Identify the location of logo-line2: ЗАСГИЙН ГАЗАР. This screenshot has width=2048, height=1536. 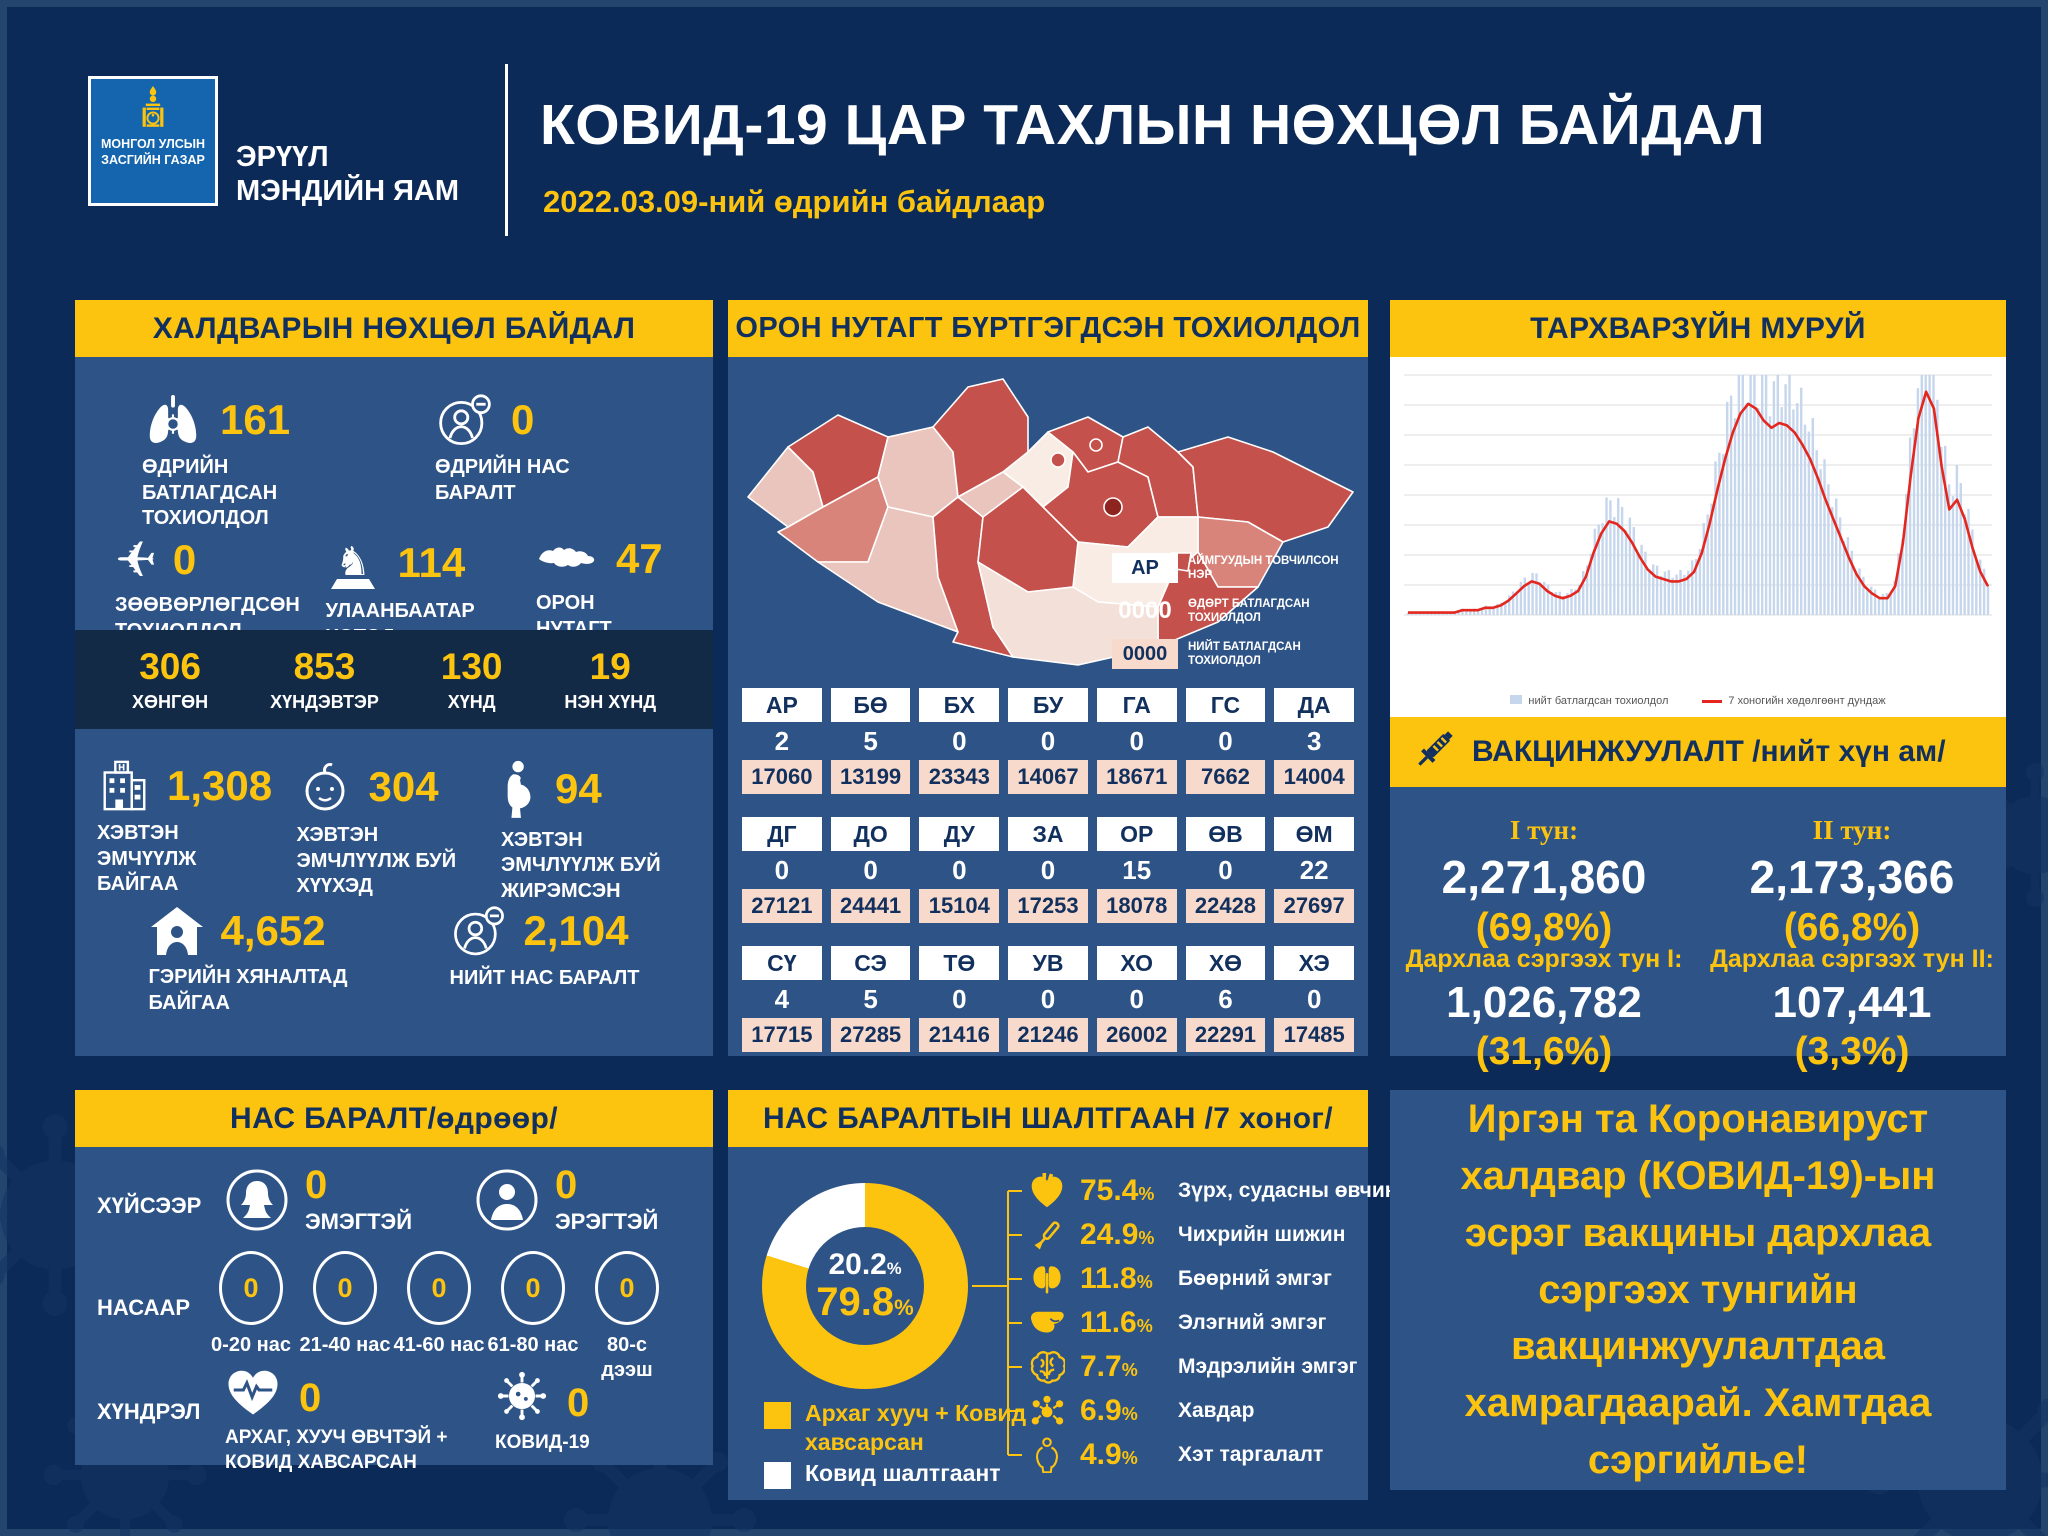
(153, 159).